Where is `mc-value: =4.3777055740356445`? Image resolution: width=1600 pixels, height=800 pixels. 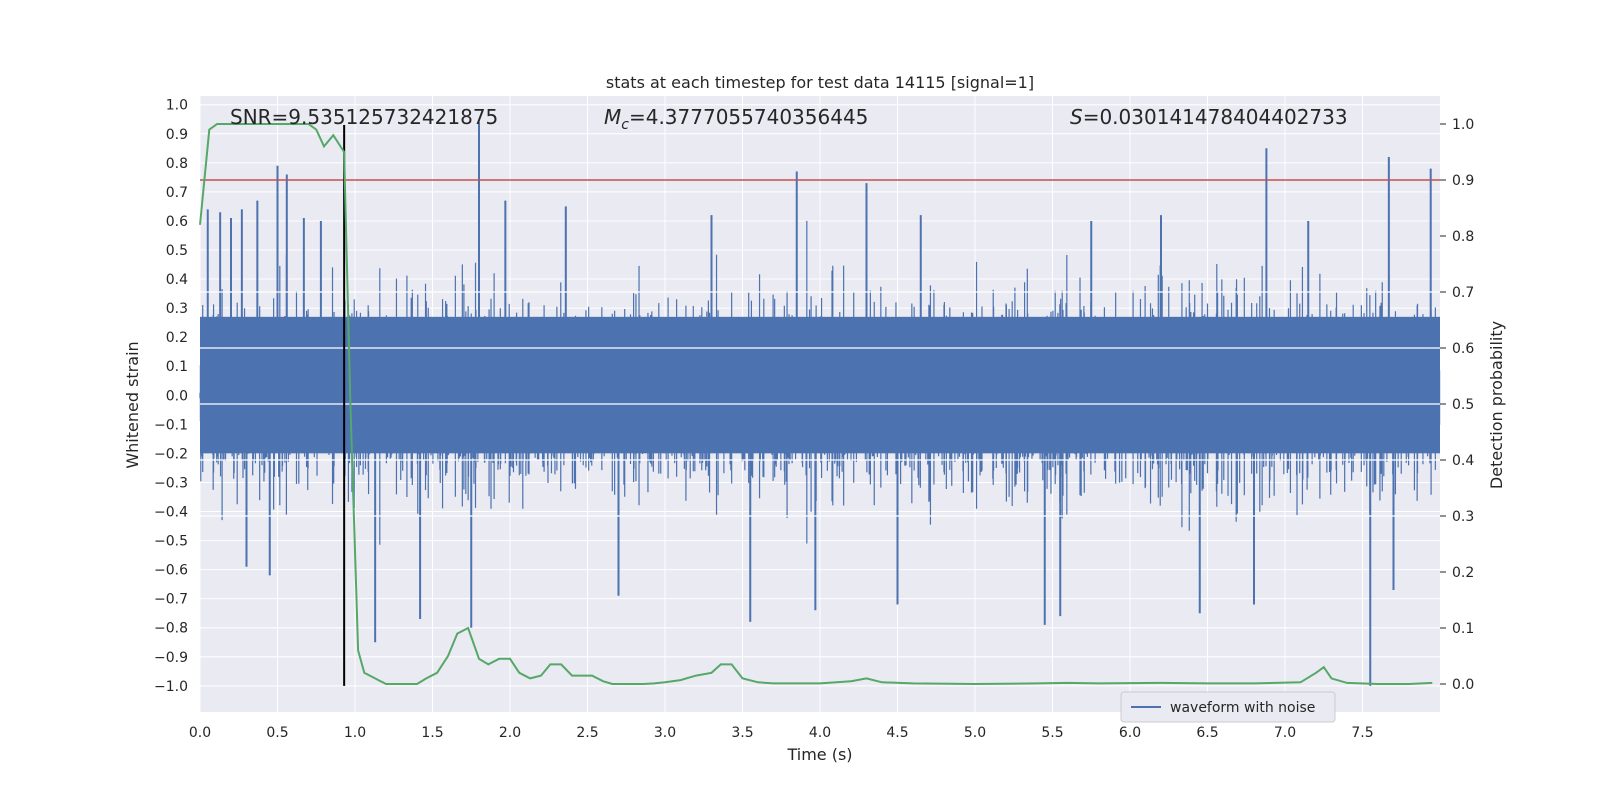 mc-value: =4.3777055740356445 is located at coordinates (748, 117).